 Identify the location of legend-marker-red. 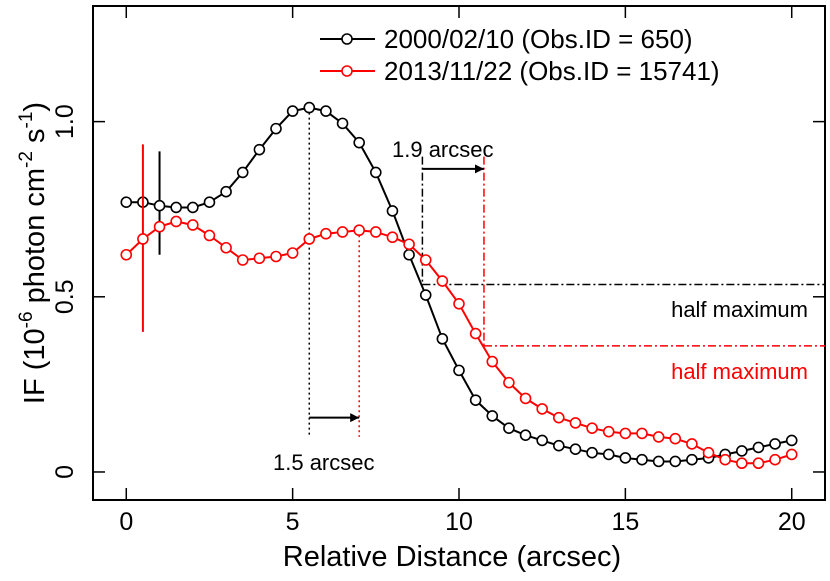
(347, 71).